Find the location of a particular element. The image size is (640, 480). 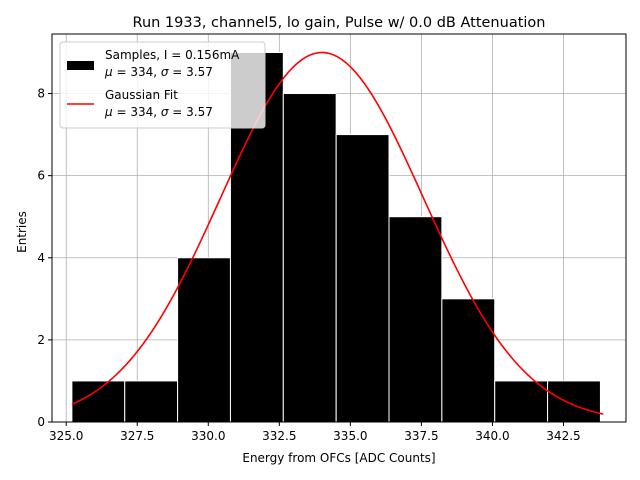

x-axis-ticks: 325.0 327.5 330.0 332.5 335.0 337.5 340.0 342.5 is located at coordinates (315, 432).